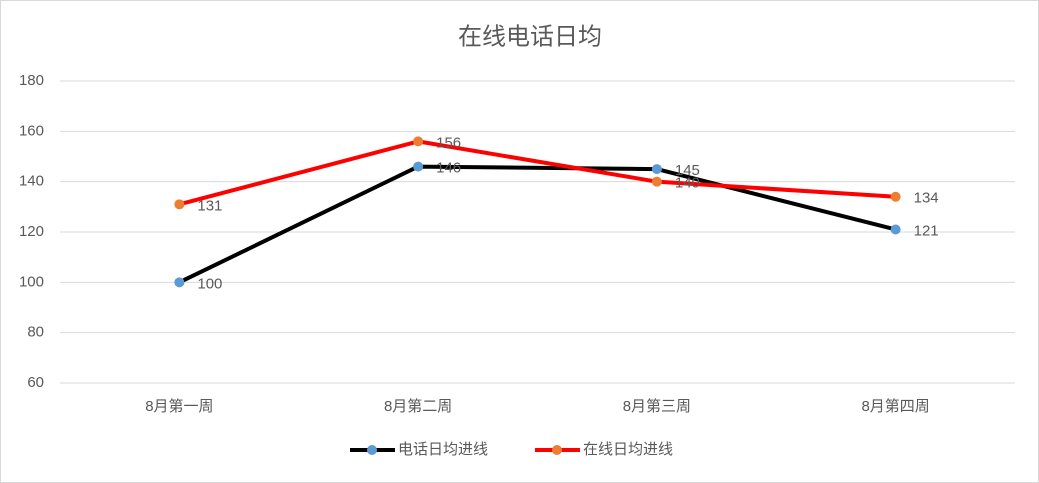  Describe the element at coordinates (209, 205) in the screenshot. I see `data-label: 131` at that location.